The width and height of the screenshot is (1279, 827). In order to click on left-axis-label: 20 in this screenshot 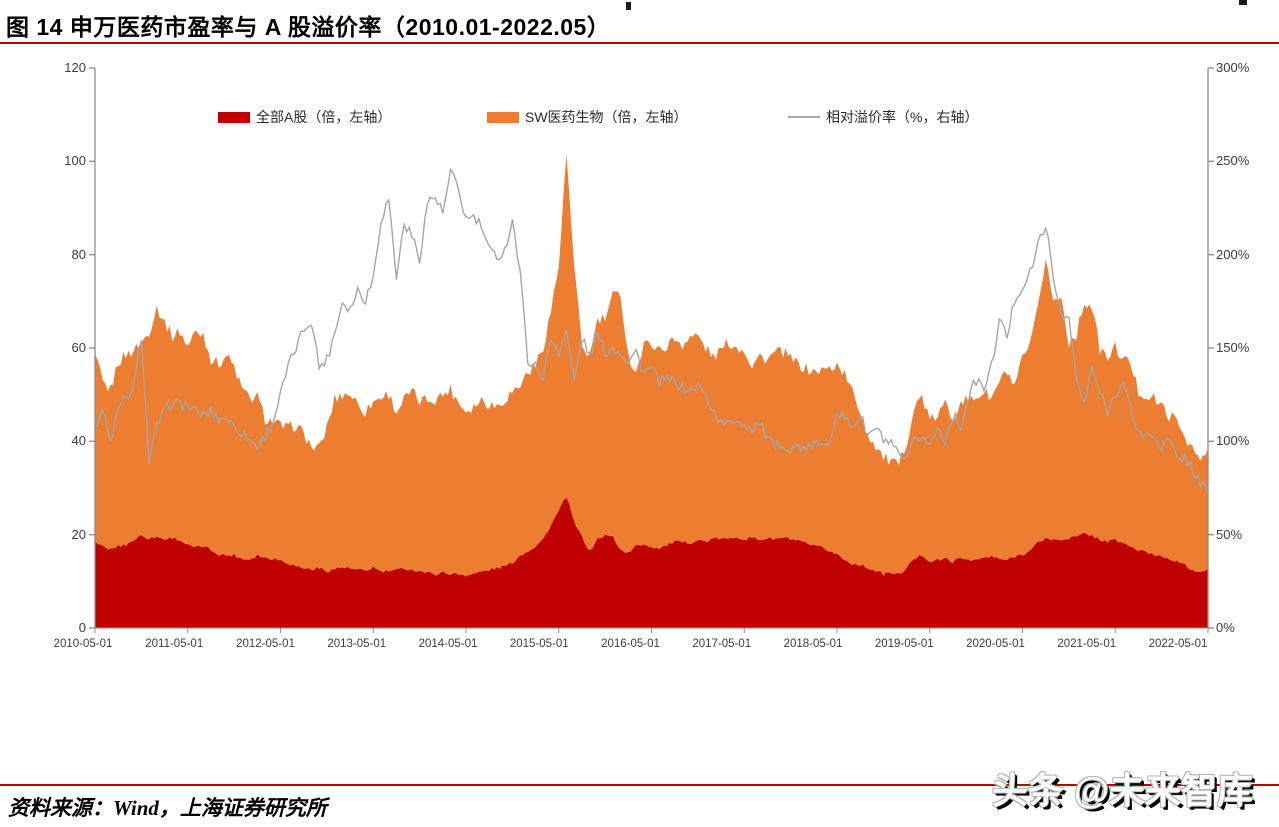, I will do `click(78, 534)`.